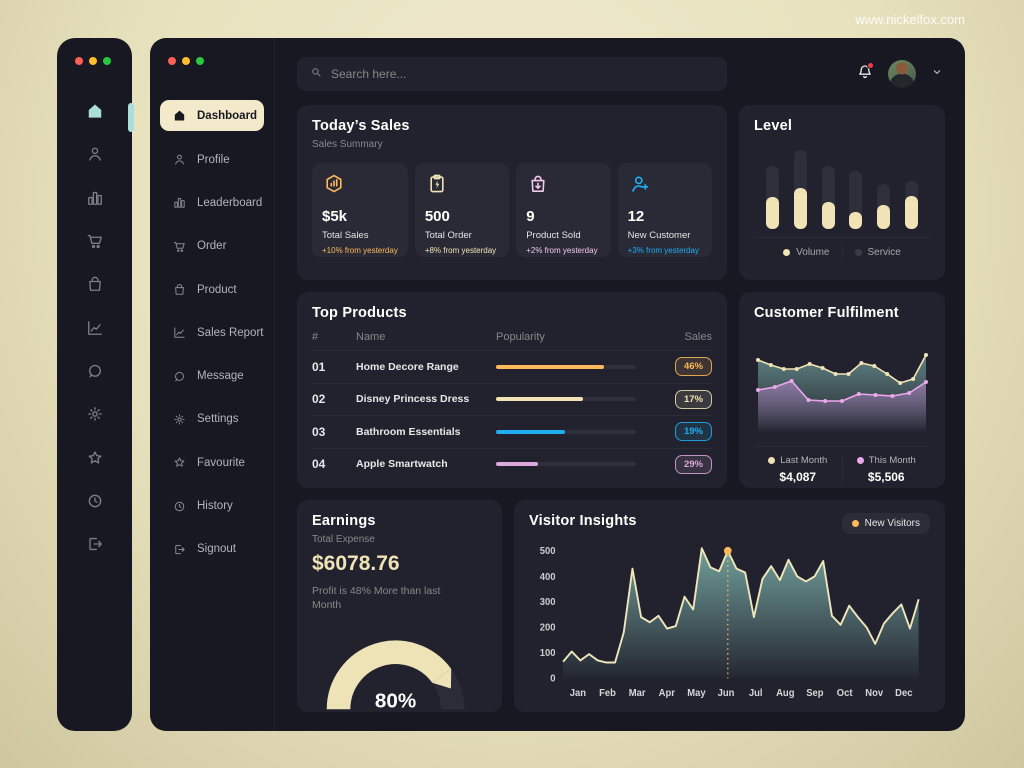 The image size is (1024, 768). I want to click on legend-label: Volume, so click(813, 252).